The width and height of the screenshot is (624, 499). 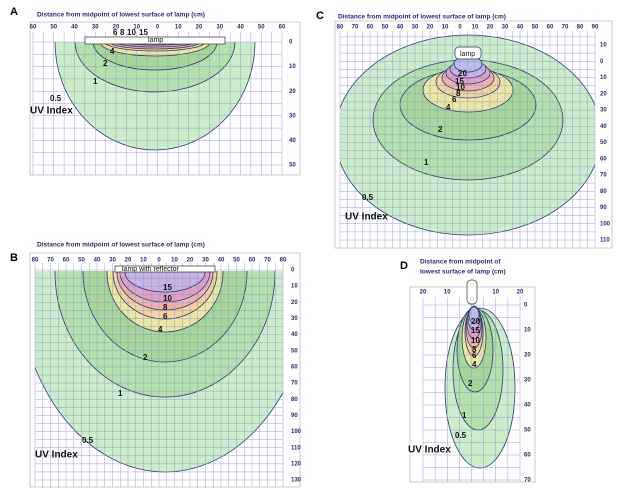 I want to click on panel-border, so click(x=165, y=98).